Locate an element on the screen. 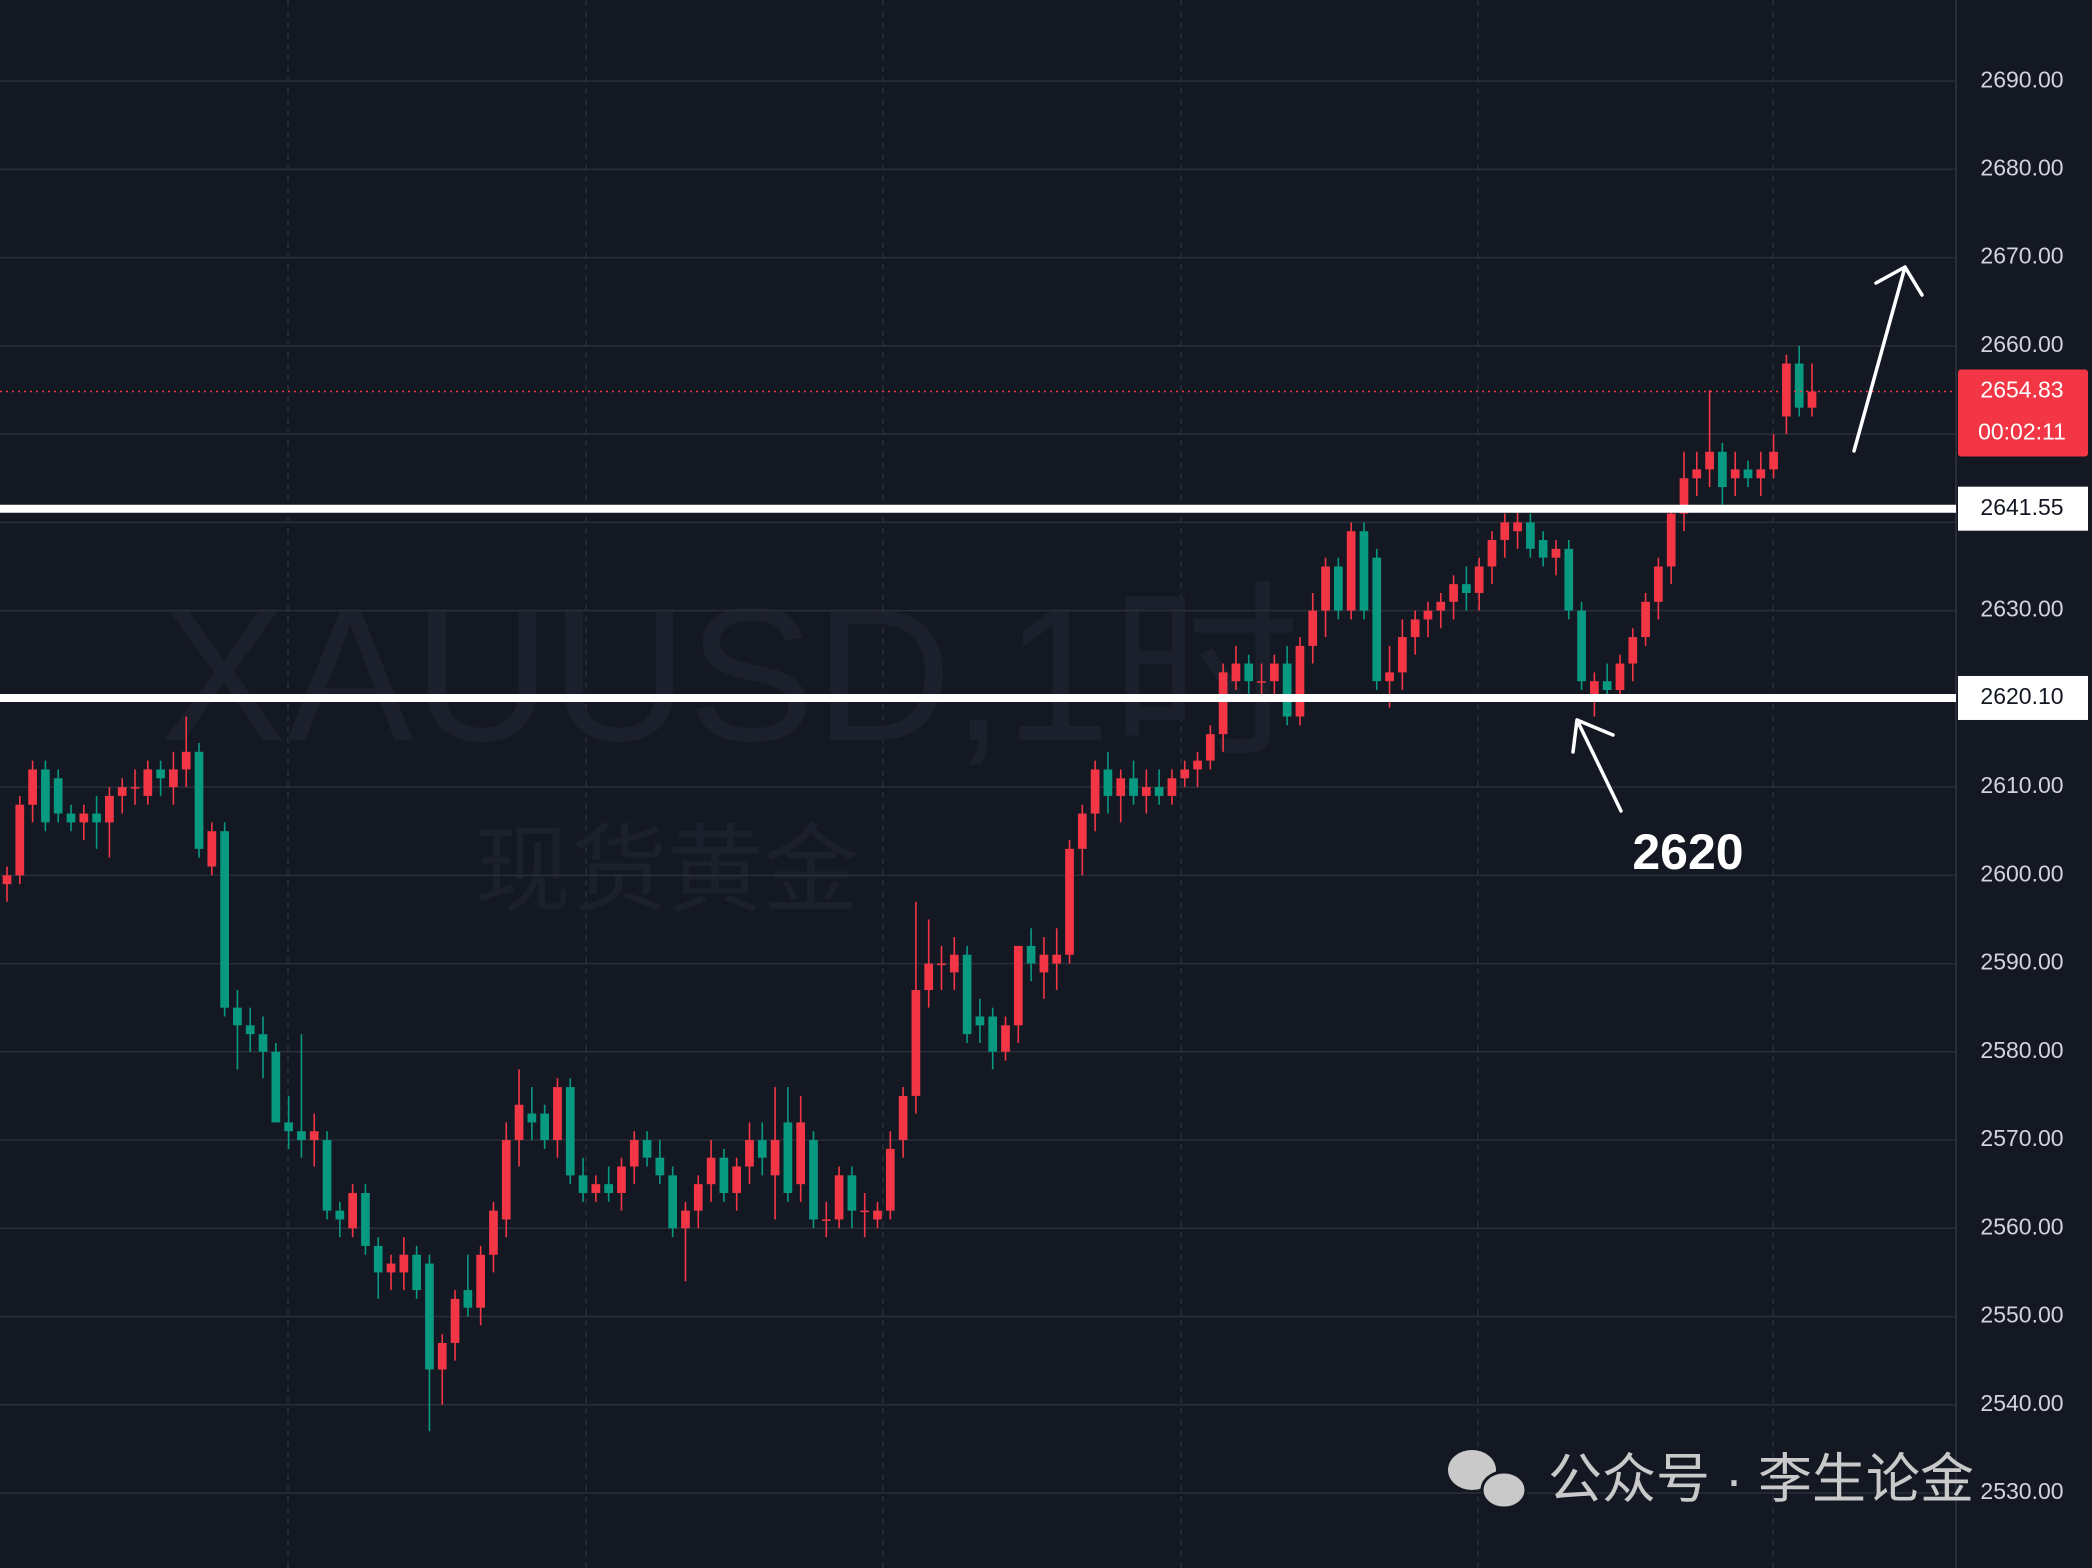  y-tick-label: 2580.00 is located at coordinates (2021, 1050).